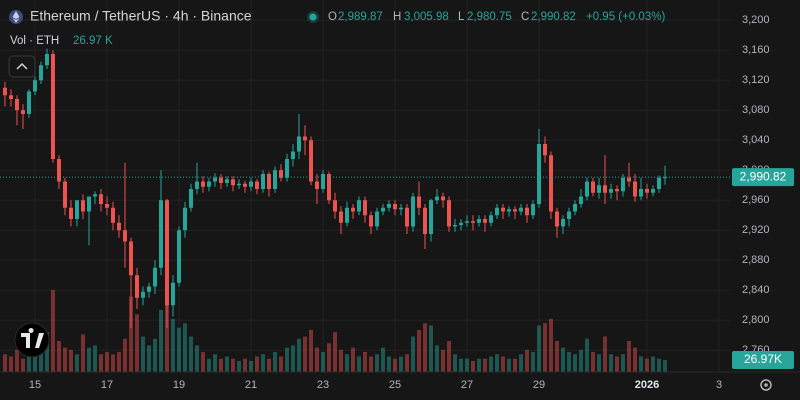 Image resolution: width=800 pixels, height=400 pixels. I want to click on settings-button, so click(766, 385).